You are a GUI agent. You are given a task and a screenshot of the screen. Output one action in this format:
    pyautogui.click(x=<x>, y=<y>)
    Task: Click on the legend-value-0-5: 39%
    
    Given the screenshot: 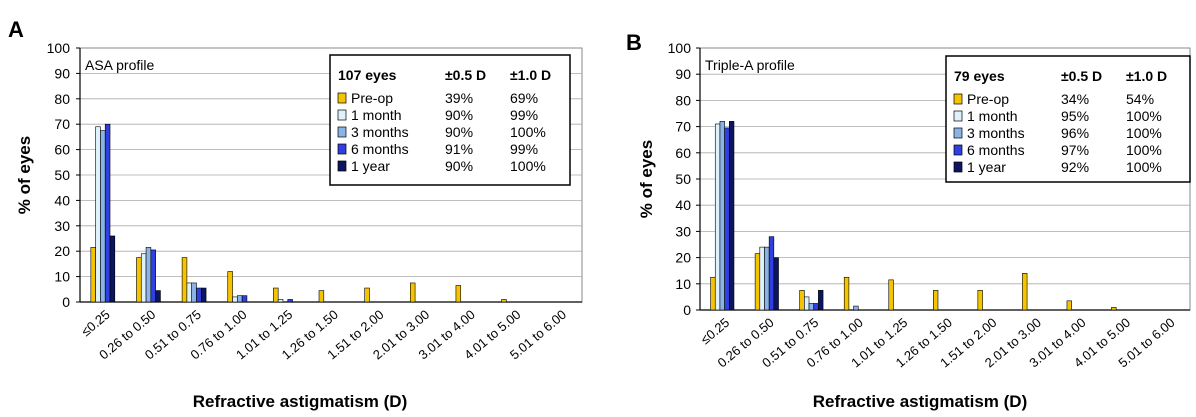 What is the action you would take?
    pyautogui.click(x=459, y=98)
    